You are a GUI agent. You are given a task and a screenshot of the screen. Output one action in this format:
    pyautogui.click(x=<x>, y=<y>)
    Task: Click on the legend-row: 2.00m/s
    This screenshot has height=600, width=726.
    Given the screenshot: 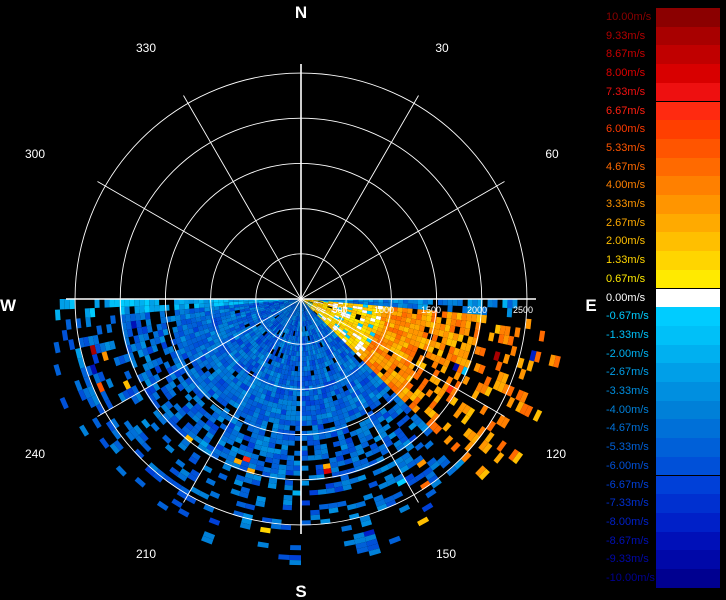 What is the action you would take?
    pyautogui.click(x=662, y=241)
    